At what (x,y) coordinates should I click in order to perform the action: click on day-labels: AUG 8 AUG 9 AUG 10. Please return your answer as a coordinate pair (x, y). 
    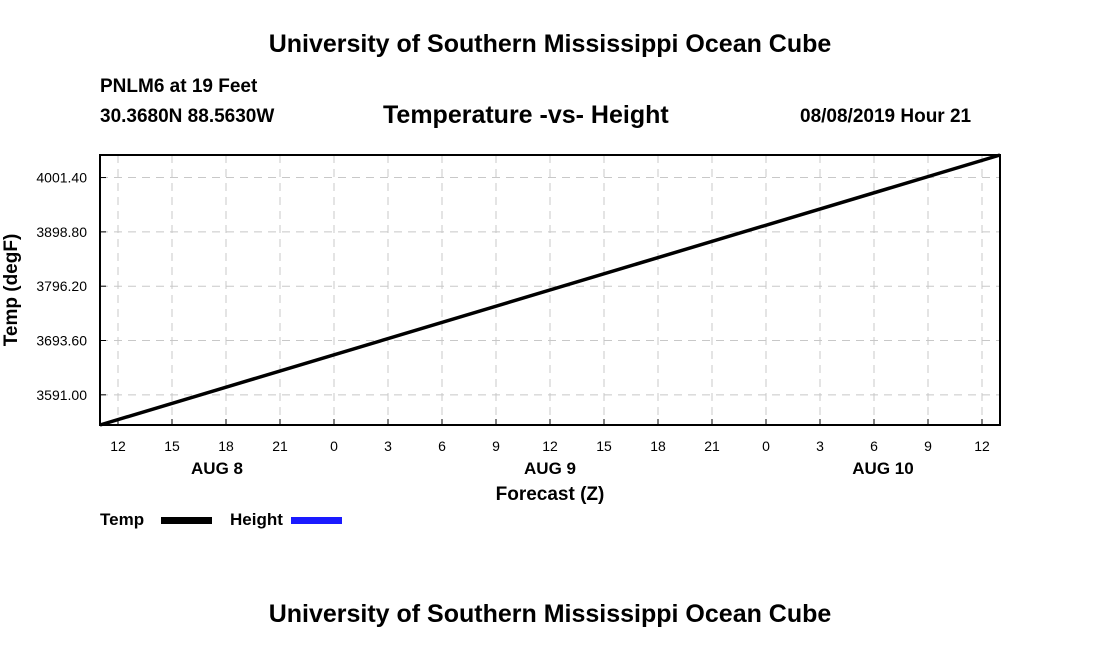
    Looking at the image, I should click on (552, 468).